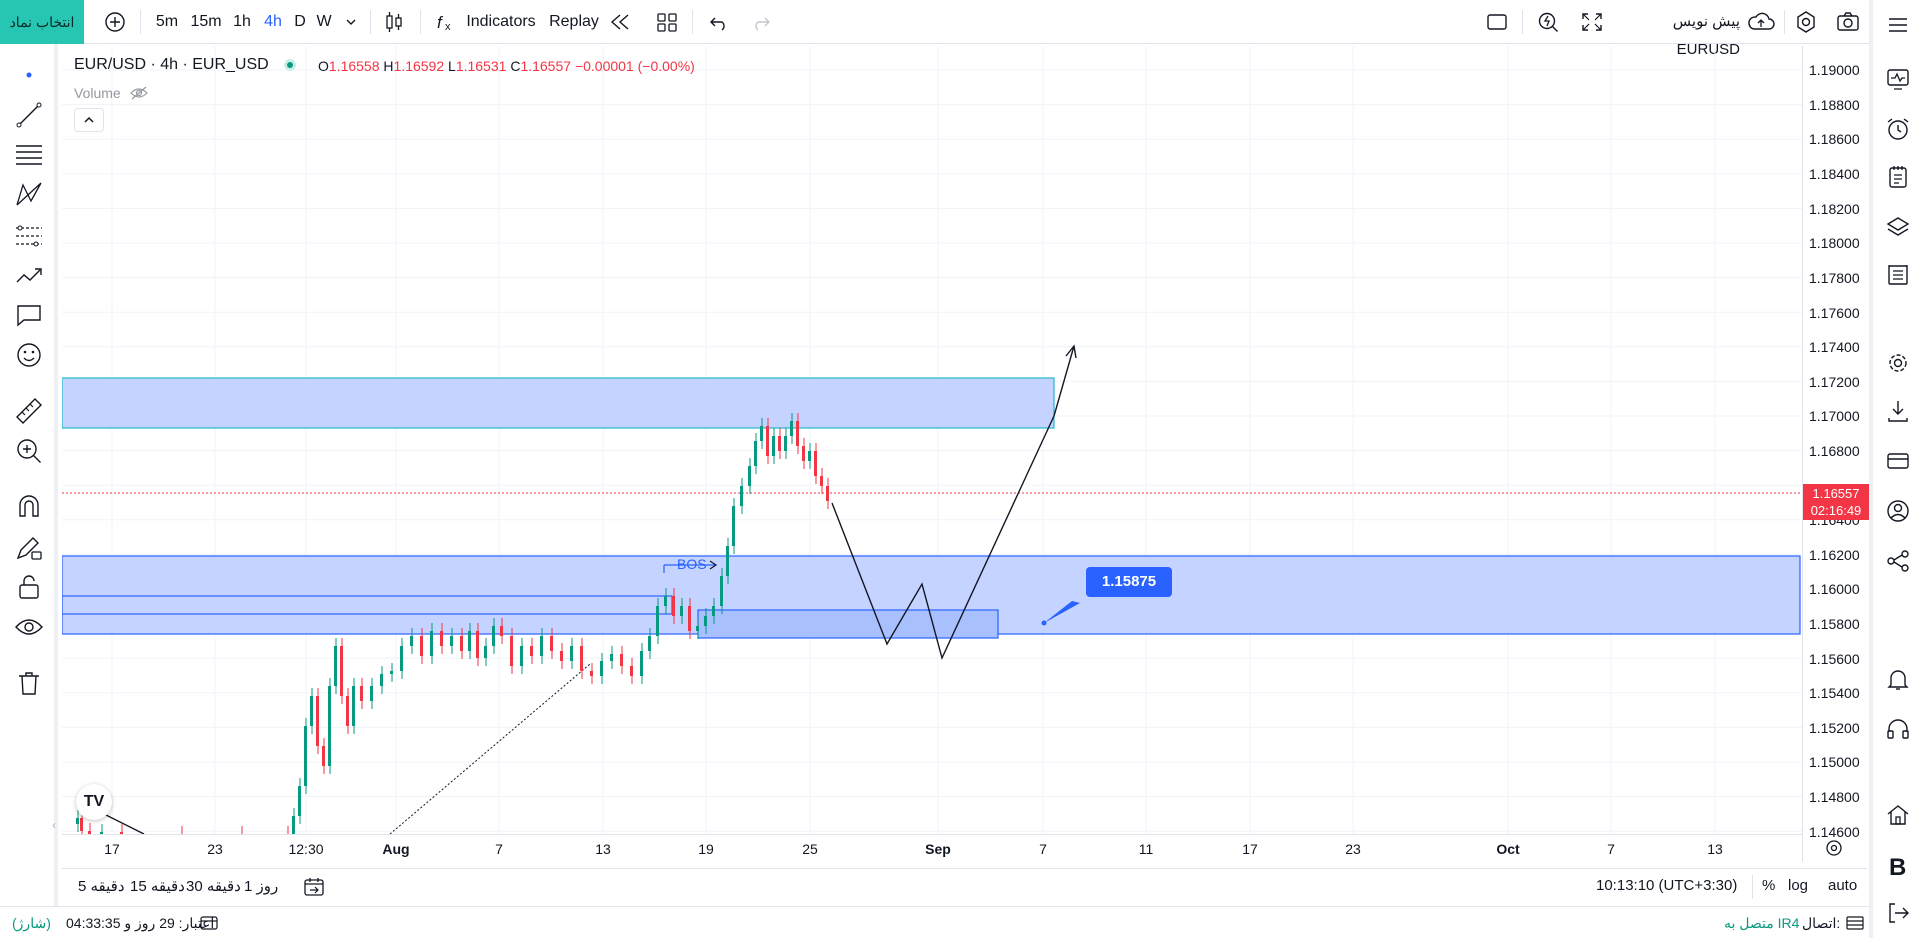 The width and height of the screenshot is (1919, 938). Describe the element at coordinates (1898, 561) in the screenshot. I see `share-button` at that location.